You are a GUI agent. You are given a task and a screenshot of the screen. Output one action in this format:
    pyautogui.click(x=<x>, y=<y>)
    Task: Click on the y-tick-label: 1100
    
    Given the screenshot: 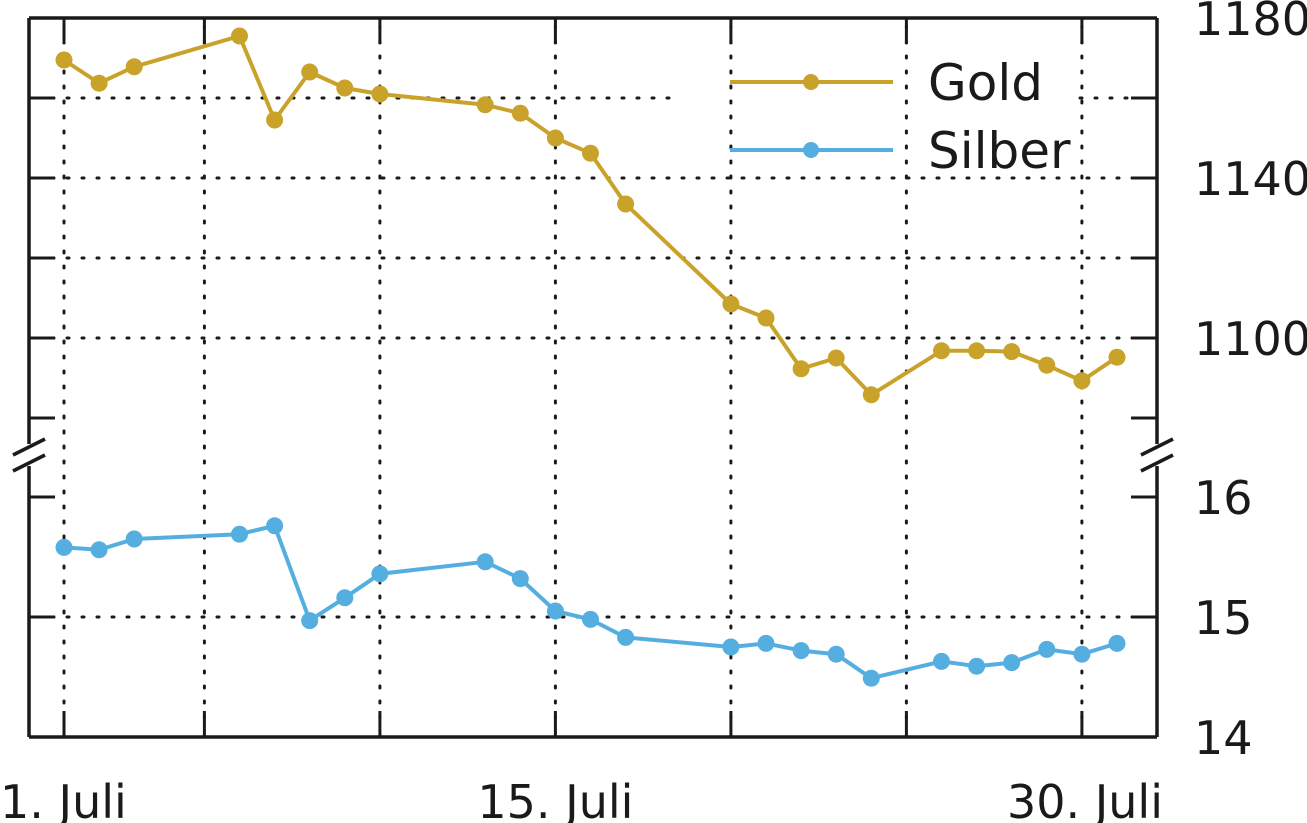 What is the action you would take?
    pyautogui.click(x=1250, y=339)
    